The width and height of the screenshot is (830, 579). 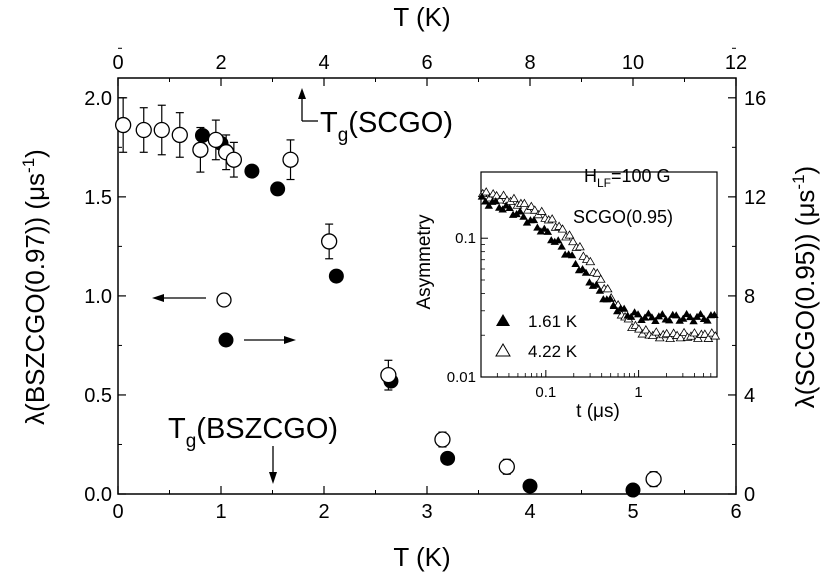 I want to click on top-x-axis-label: T (K), so click(x=421, y=17).